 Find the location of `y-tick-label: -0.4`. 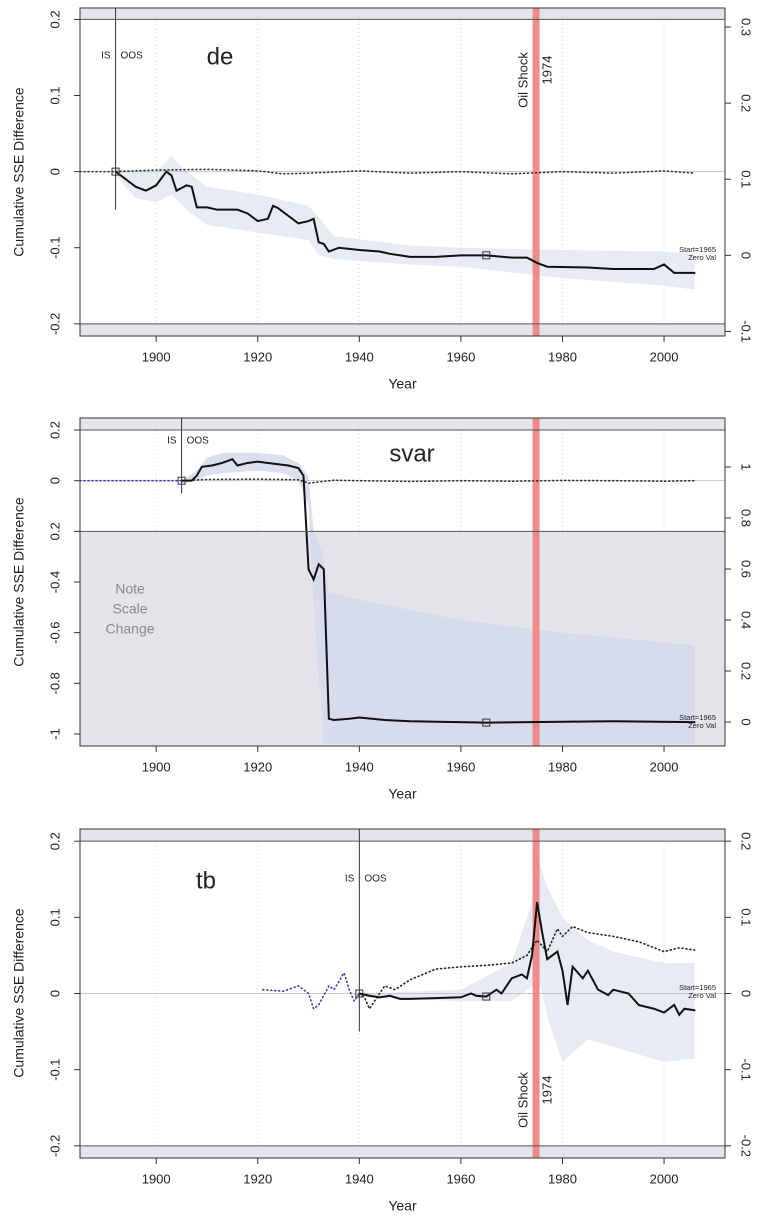

y-tick-label: -0.4 is located at coordinates (54, 582).